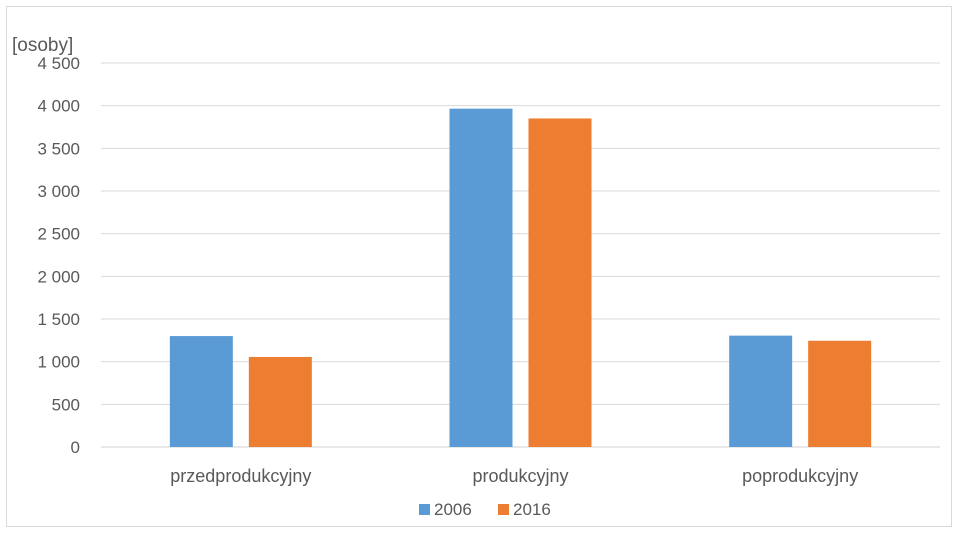 Image resolution: width=958 pixels, height=533 pixels. I want to click on bar-2006-przedprodukcyjny, so click(201, 391).